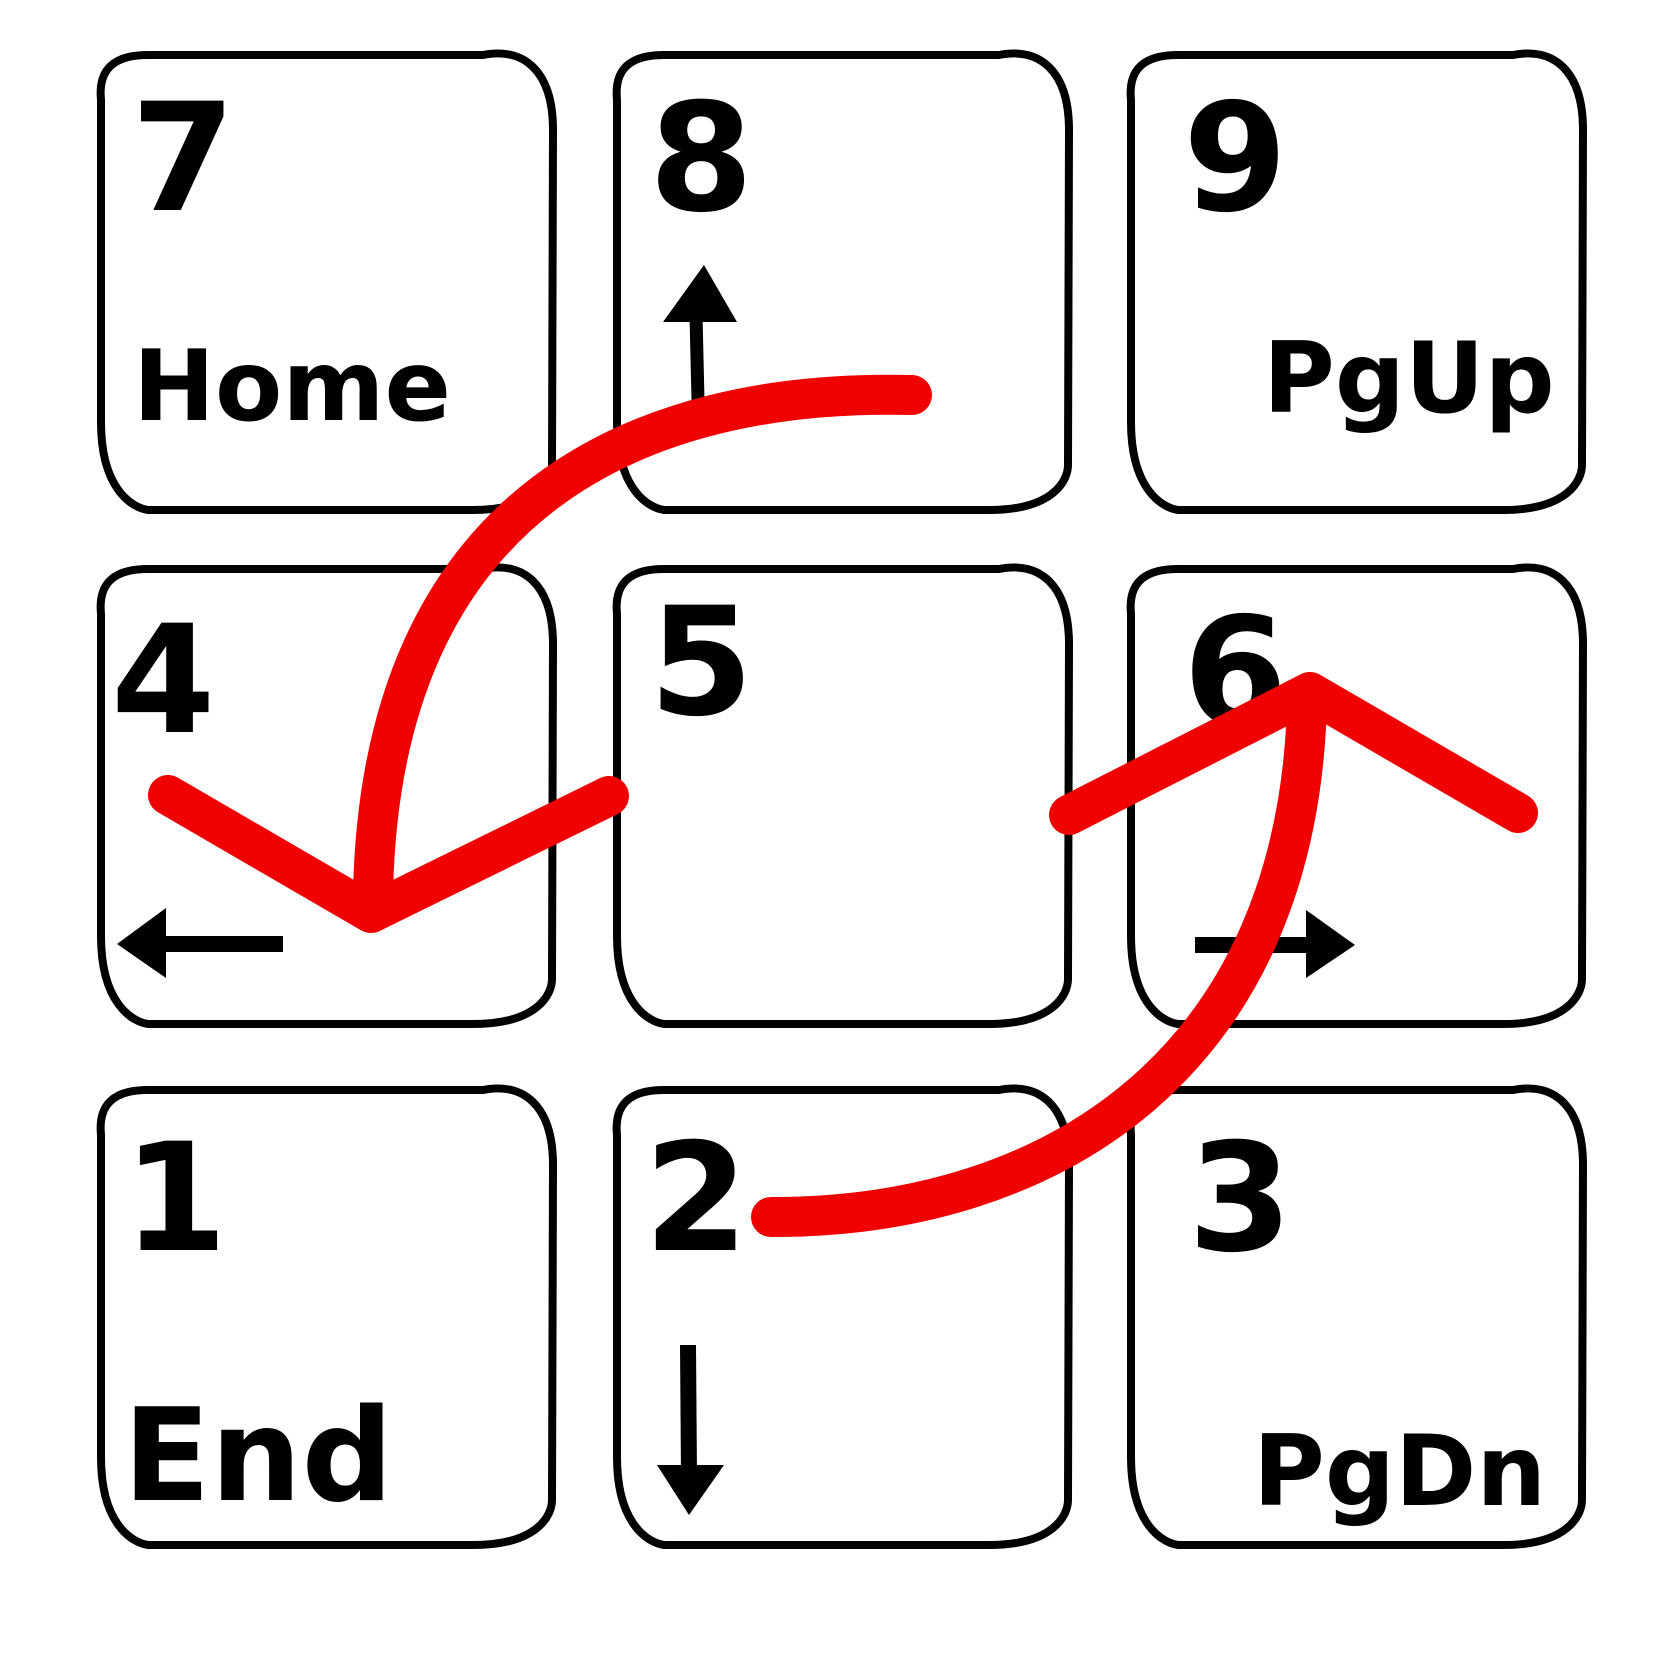 Image resolution: width=1674 pixels, height=1679 pixels. What do you see at coordinates (696, 1199) in the screenshot?
I see `key-2-number: 2` at bounding box center [696, 1199].